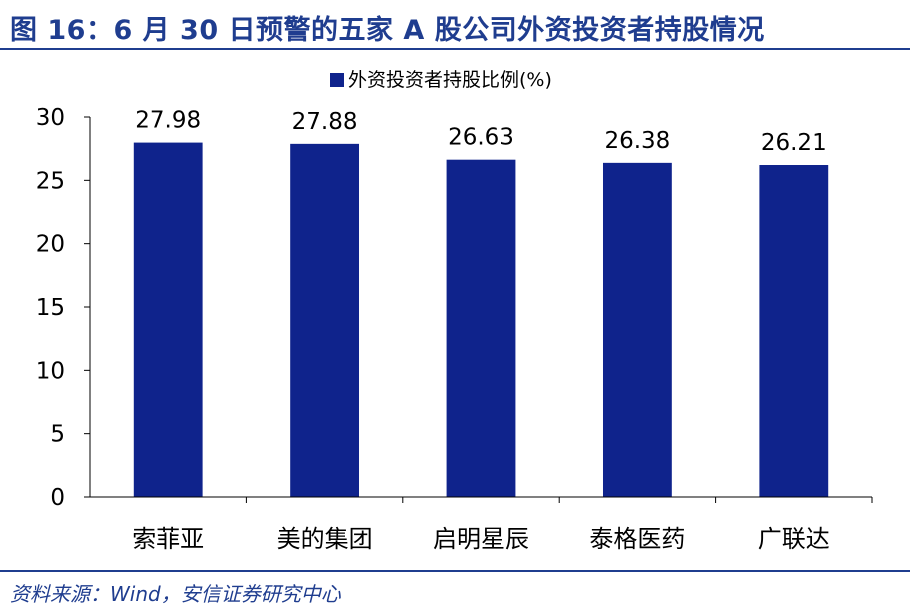  Describe the element at coordinates (57, 435) in the screenshot. I see `y-tick-label: 5` at that location.